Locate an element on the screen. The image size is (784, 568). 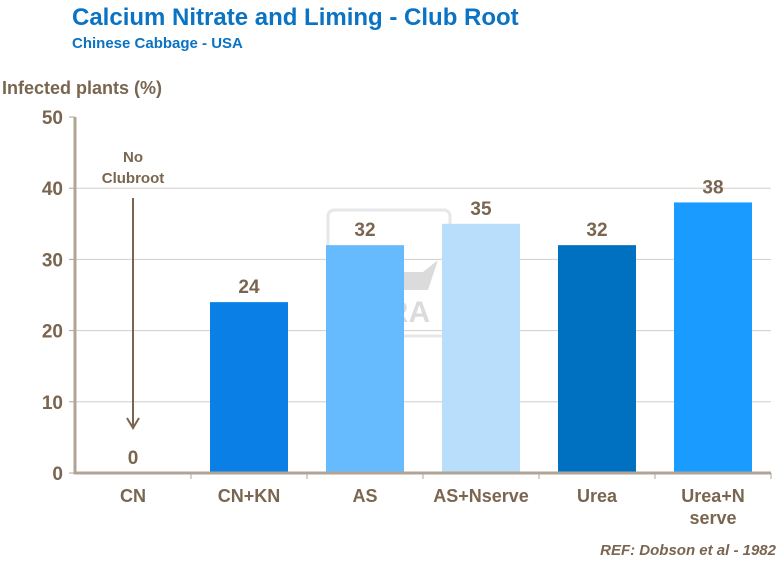
y-tick-label: 0 is located at coordinates (57, 474).